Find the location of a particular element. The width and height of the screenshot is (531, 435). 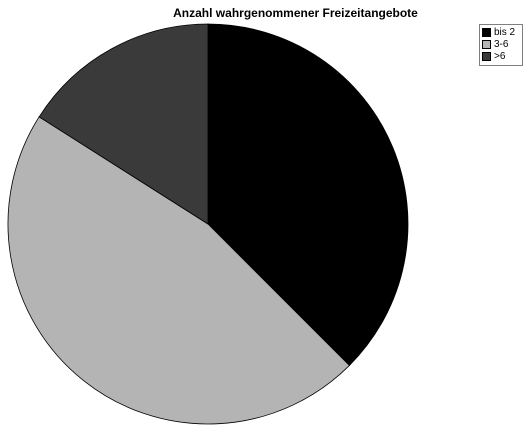

chart-title: Anzahl wahrgenommener Freizeitangebote is located at coordinates (295, 13).